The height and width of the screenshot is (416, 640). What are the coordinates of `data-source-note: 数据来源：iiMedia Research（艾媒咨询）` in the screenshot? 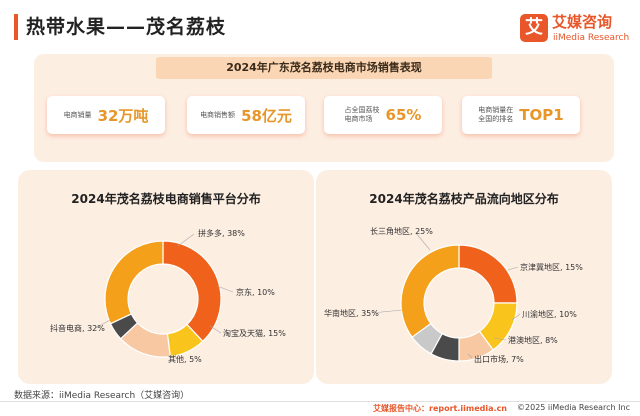 It's located at (102, 396).